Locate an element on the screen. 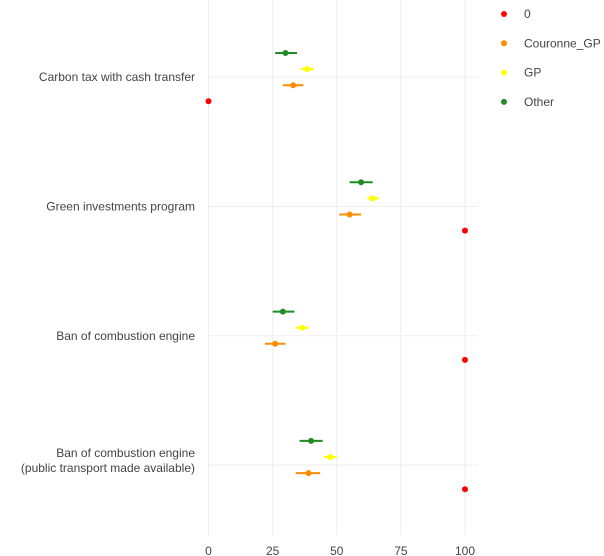  x-tick-label: 100 is located at coordinates (465, 550).